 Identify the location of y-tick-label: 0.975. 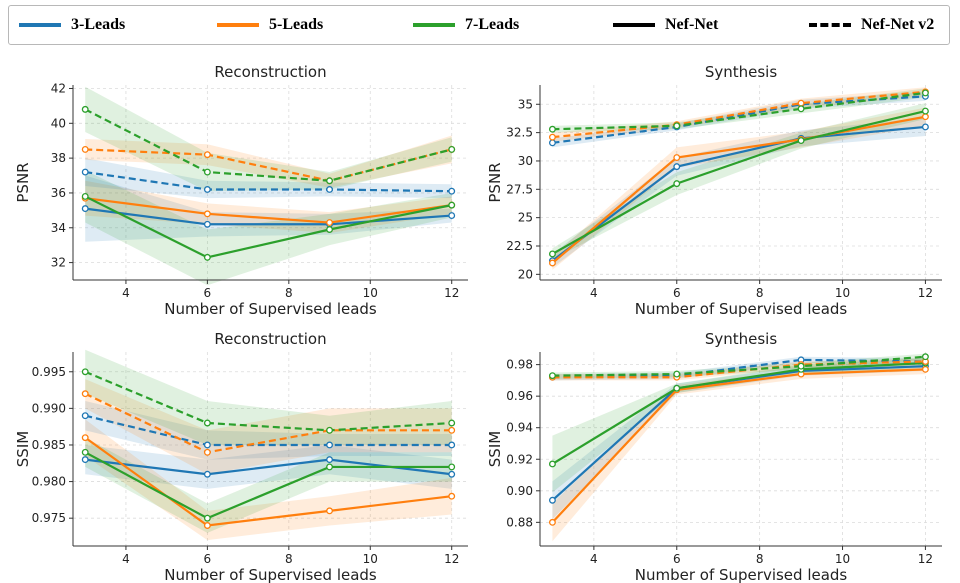
(49, 518).